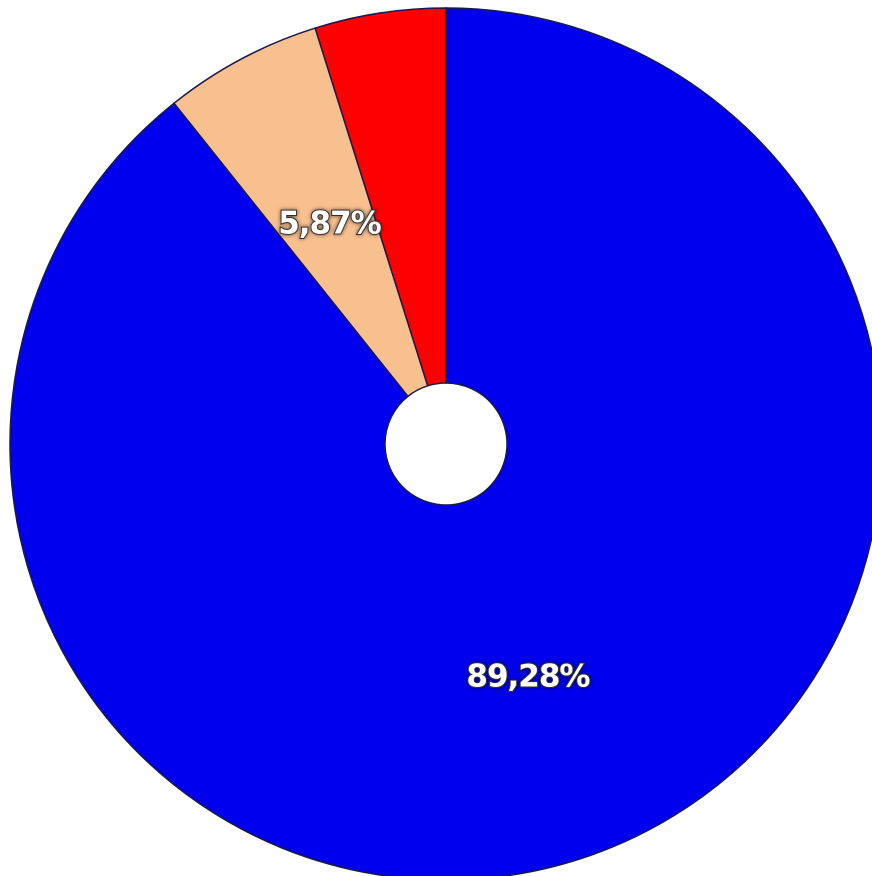  What do you see at coordinates (528, 677) in the screenshot?
I see `data-label: 89,28%` at bounding box center [528, 677].